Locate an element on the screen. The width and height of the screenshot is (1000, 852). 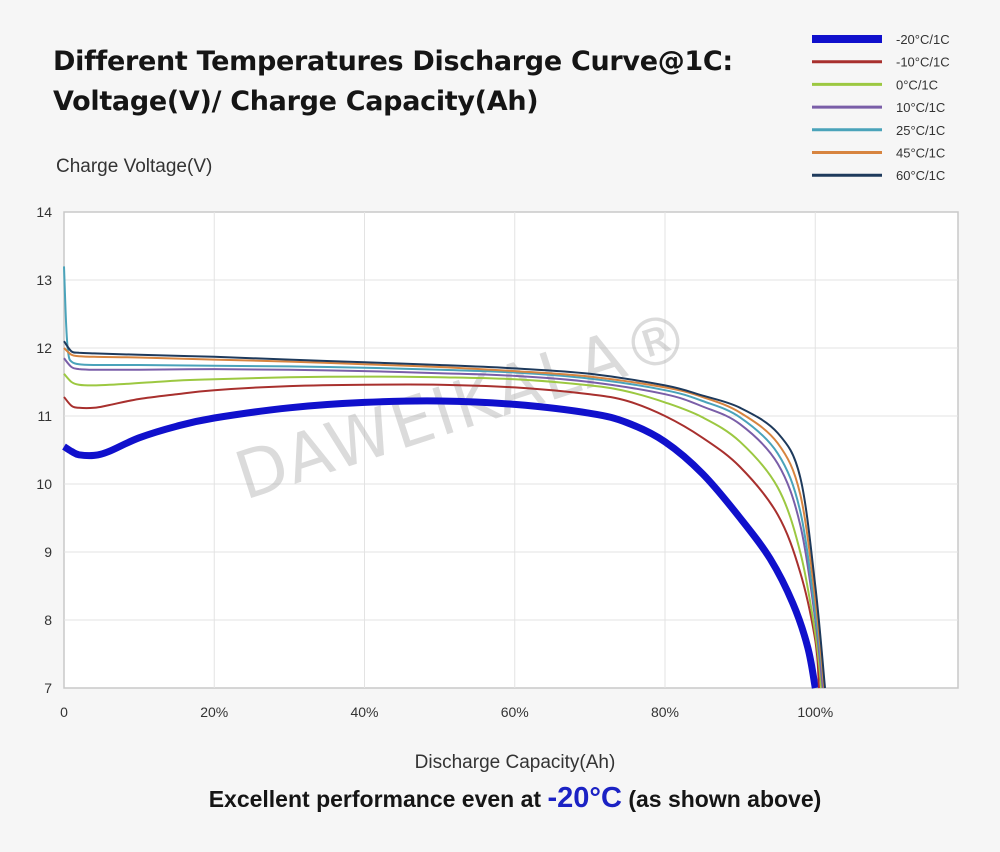
y-axis-label: Charge Voltage(V) is located at coordinates (134, 166).